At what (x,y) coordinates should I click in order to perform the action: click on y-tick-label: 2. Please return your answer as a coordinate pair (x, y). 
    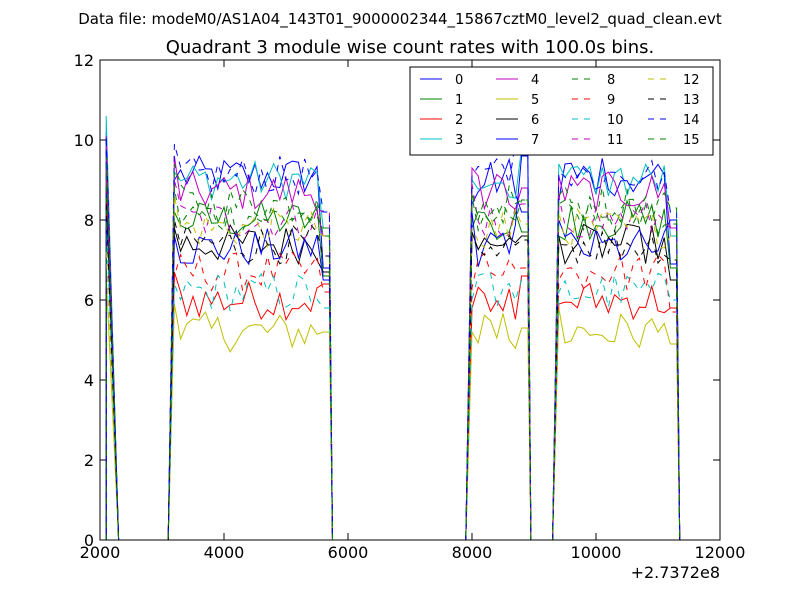
    Looking at the image, I should click on (89, 460).